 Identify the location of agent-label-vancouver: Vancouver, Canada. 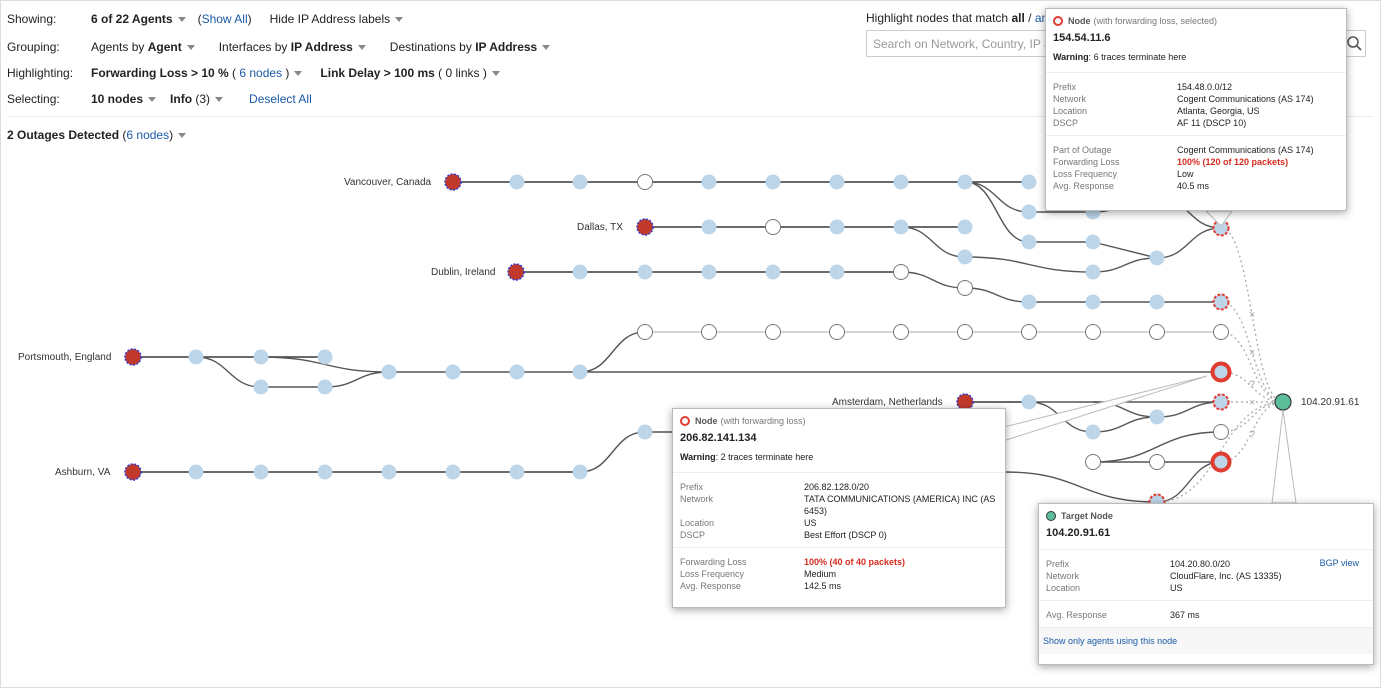
(388, 182).